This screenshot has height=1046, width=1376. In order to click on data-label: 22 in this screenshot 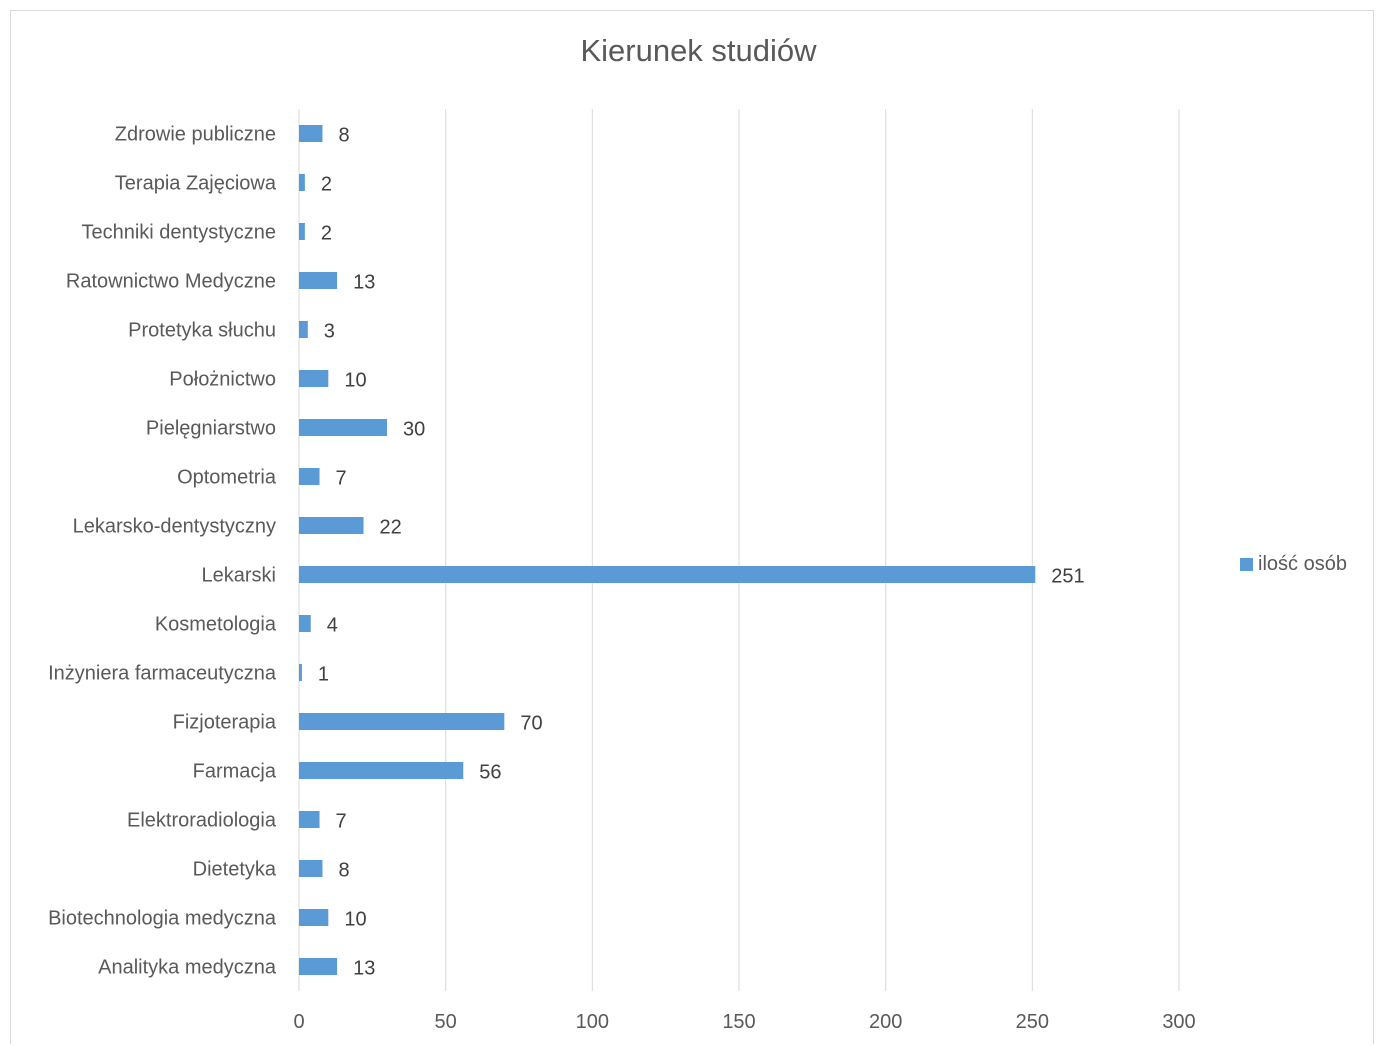, I will do `click(391, 528)`.